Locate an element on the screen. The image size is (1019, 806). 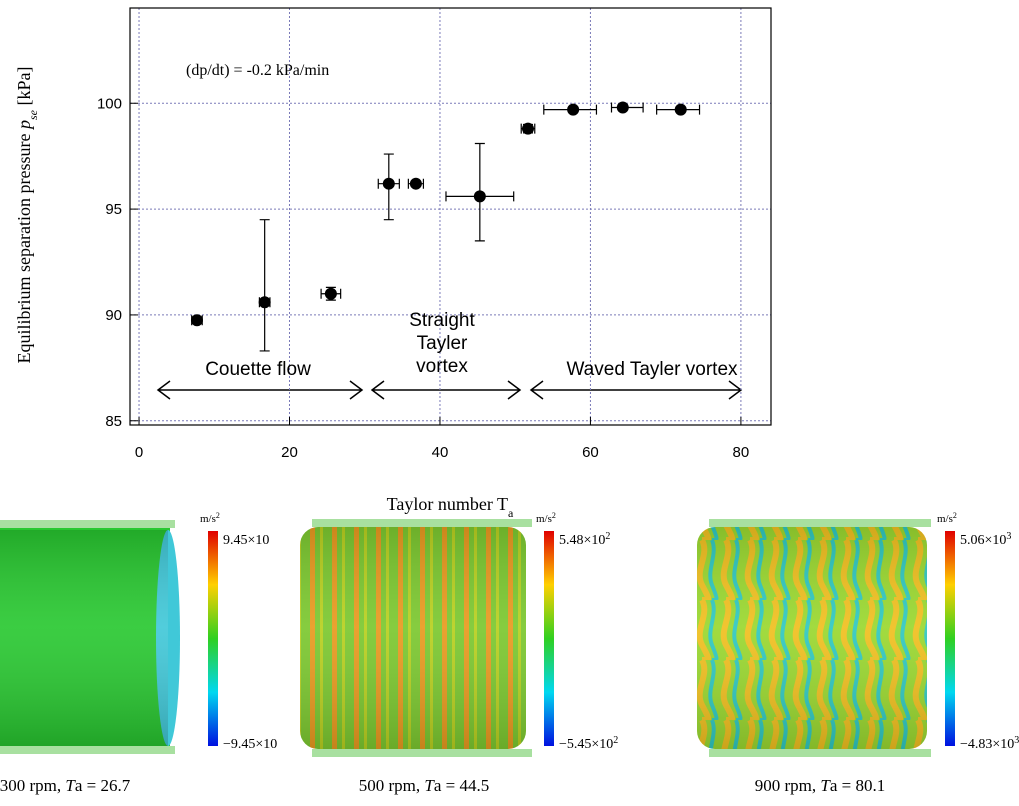
colorbar-max: 5.06×10³ is located at coordinates (985, 540).